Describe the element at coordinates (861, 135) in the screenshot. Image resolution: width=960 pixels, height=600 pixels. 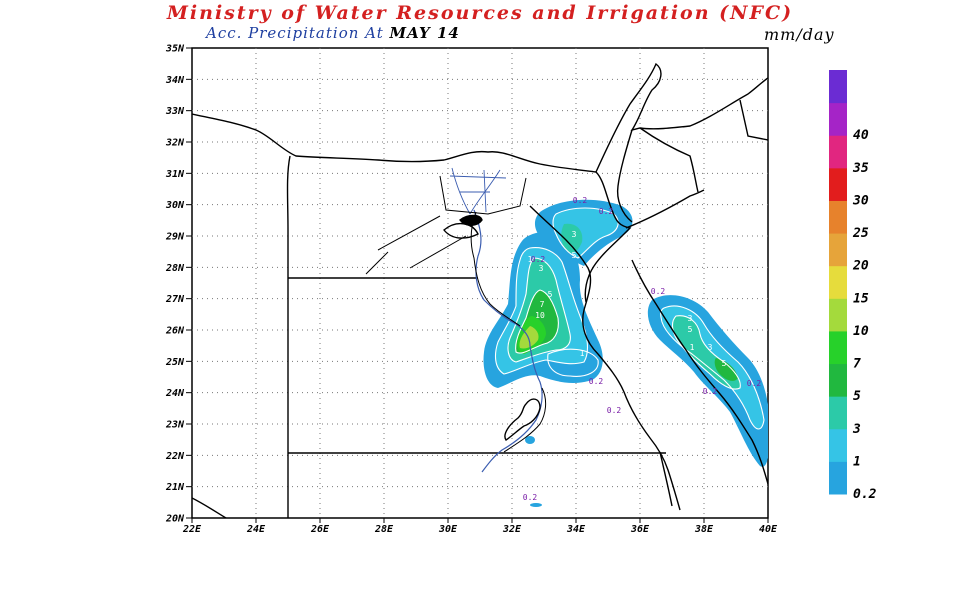
I see `legend-label: 40` at that location.